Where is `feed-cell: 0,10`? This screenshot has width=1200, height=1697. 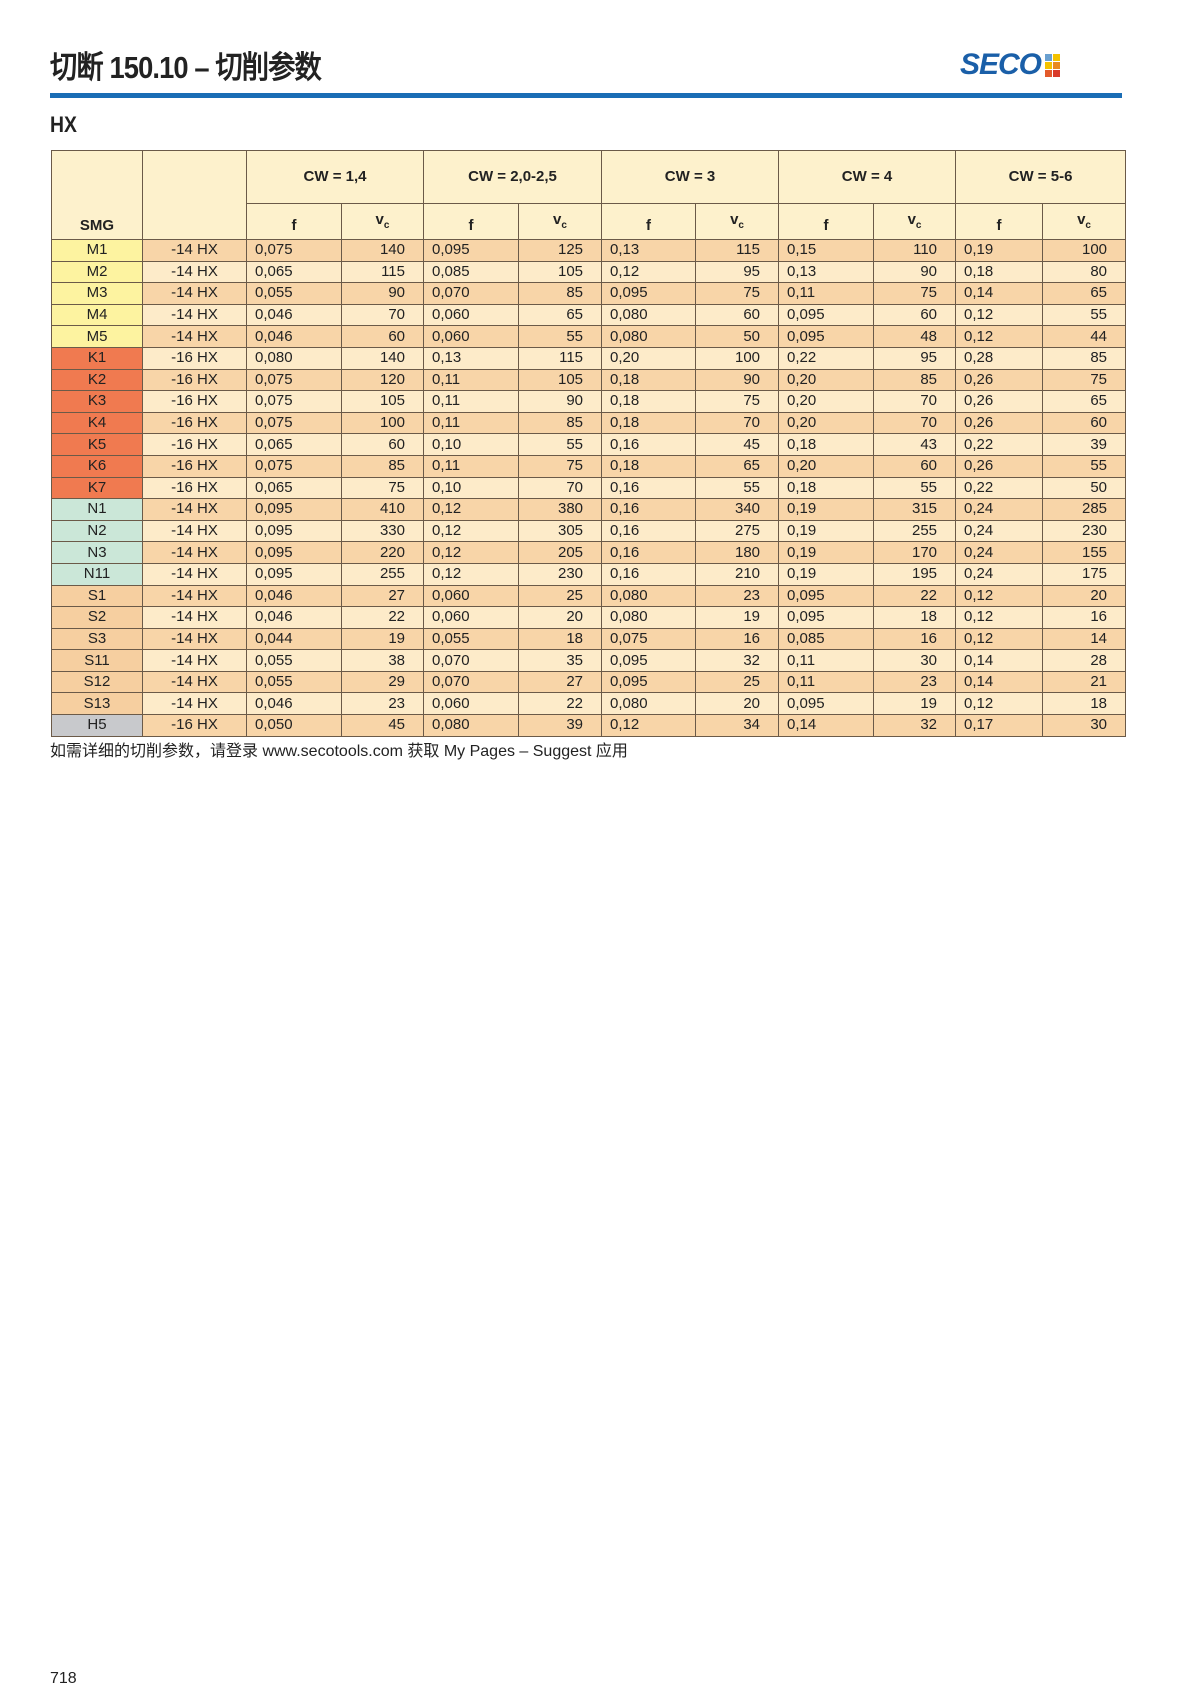
feed-cell: 0,10 is located at coordinates (471, 488).